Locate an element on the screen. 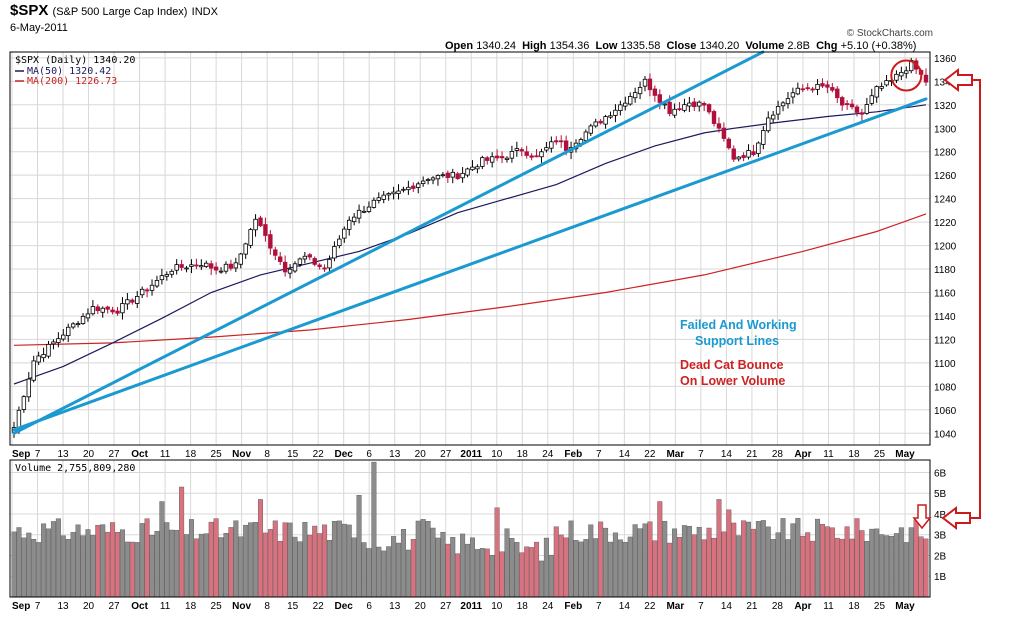 The height and width of the screenshot is (617, 1015). volume-tick-label: 5B is located at coordinates (940, 494).